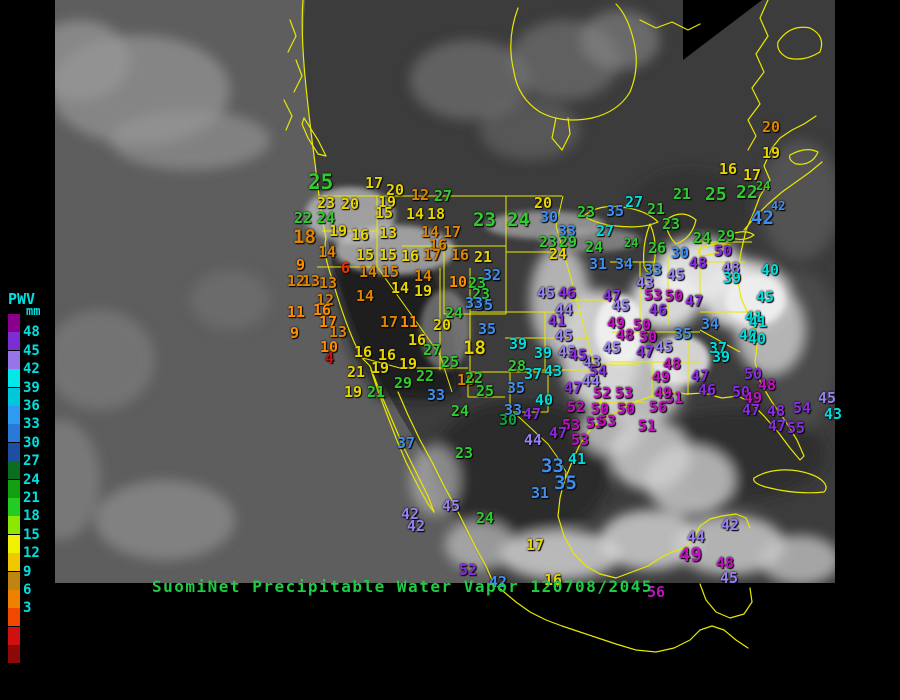 The image size is (900, 700). Describe the element at coordinates (31, 369) in the screenshot. I see `legend-label: 42` at that location.